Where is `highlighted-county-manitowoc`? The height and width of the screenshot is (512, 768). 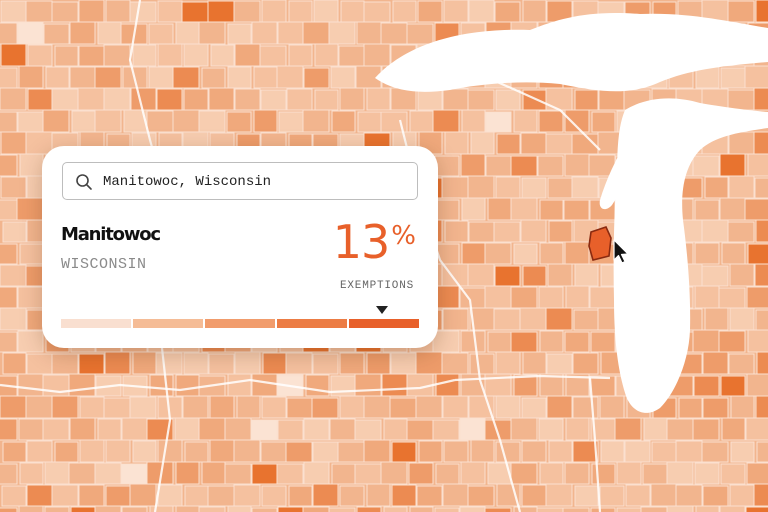 highlighted-county-manitowoc is located at coordinates (600, 243).